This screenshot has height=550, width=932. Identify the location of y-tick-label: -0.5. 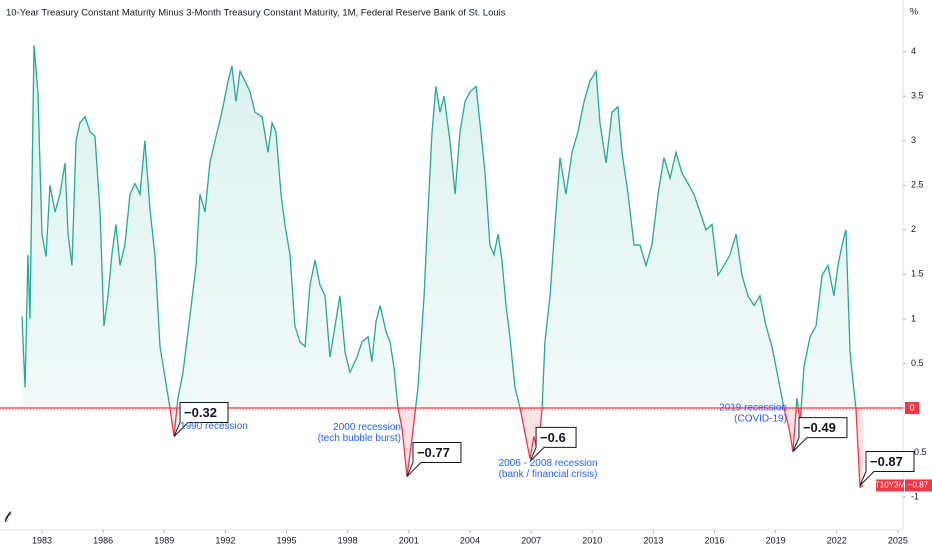
(919, 452).